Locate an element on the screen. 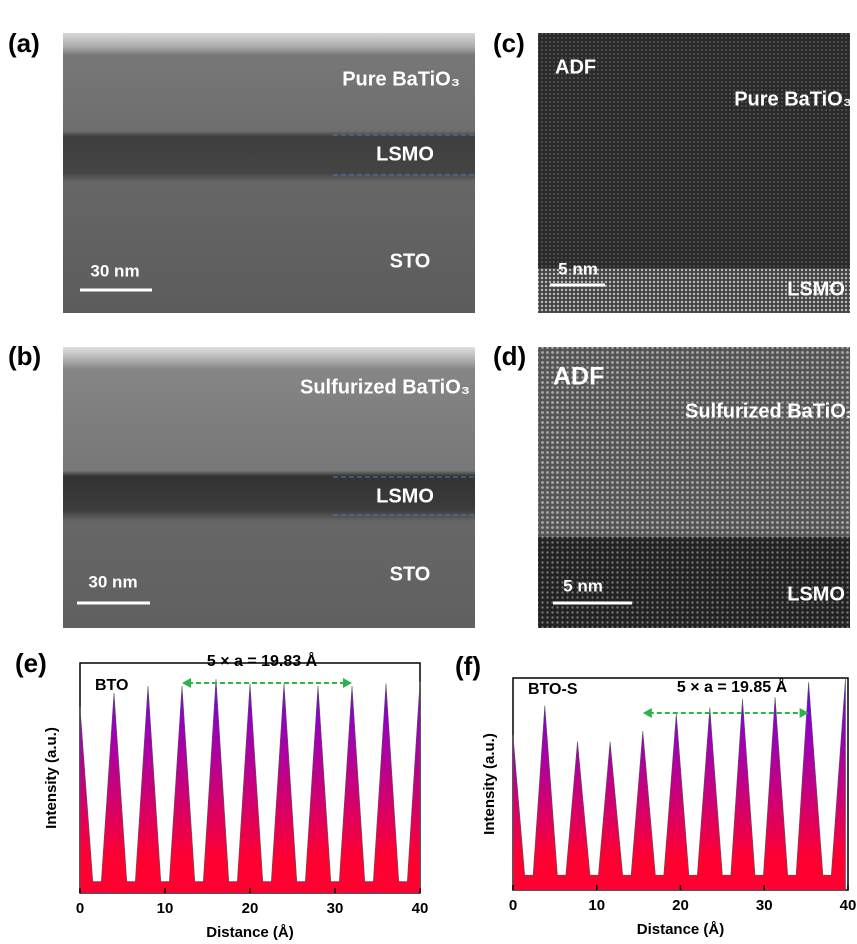  period-label: 5 × a = 19.85 Å is located at coordinates (732, 686).